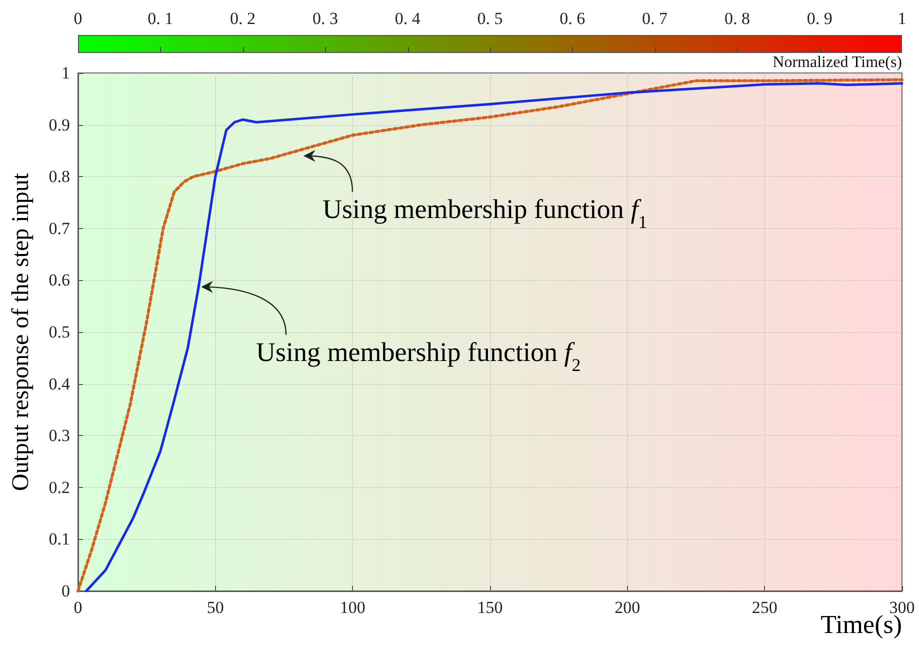  Describe the element at coordinates (59, 332) in the screenshot. I see `y-tick-label: 0.5` at that location.